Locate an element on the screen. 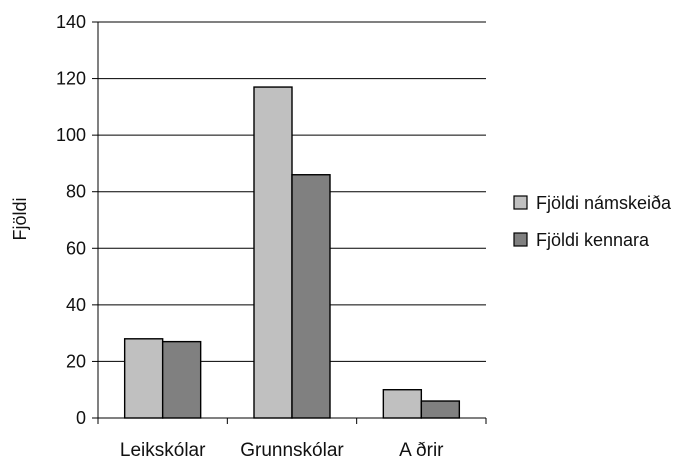  y-tick-label: 40 is located at coordinates (76, 305).